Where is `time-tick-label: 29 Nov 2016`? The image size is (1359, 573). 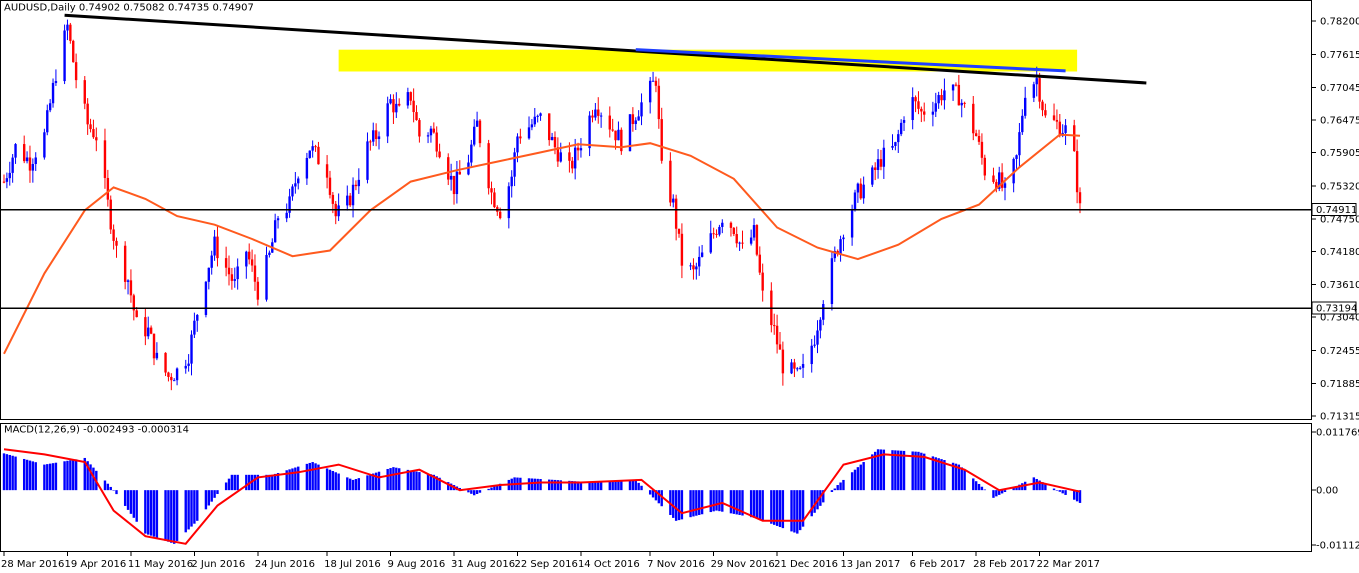 time-tick-label: 29 Nov 2016 is located at coordinates (743, 564).